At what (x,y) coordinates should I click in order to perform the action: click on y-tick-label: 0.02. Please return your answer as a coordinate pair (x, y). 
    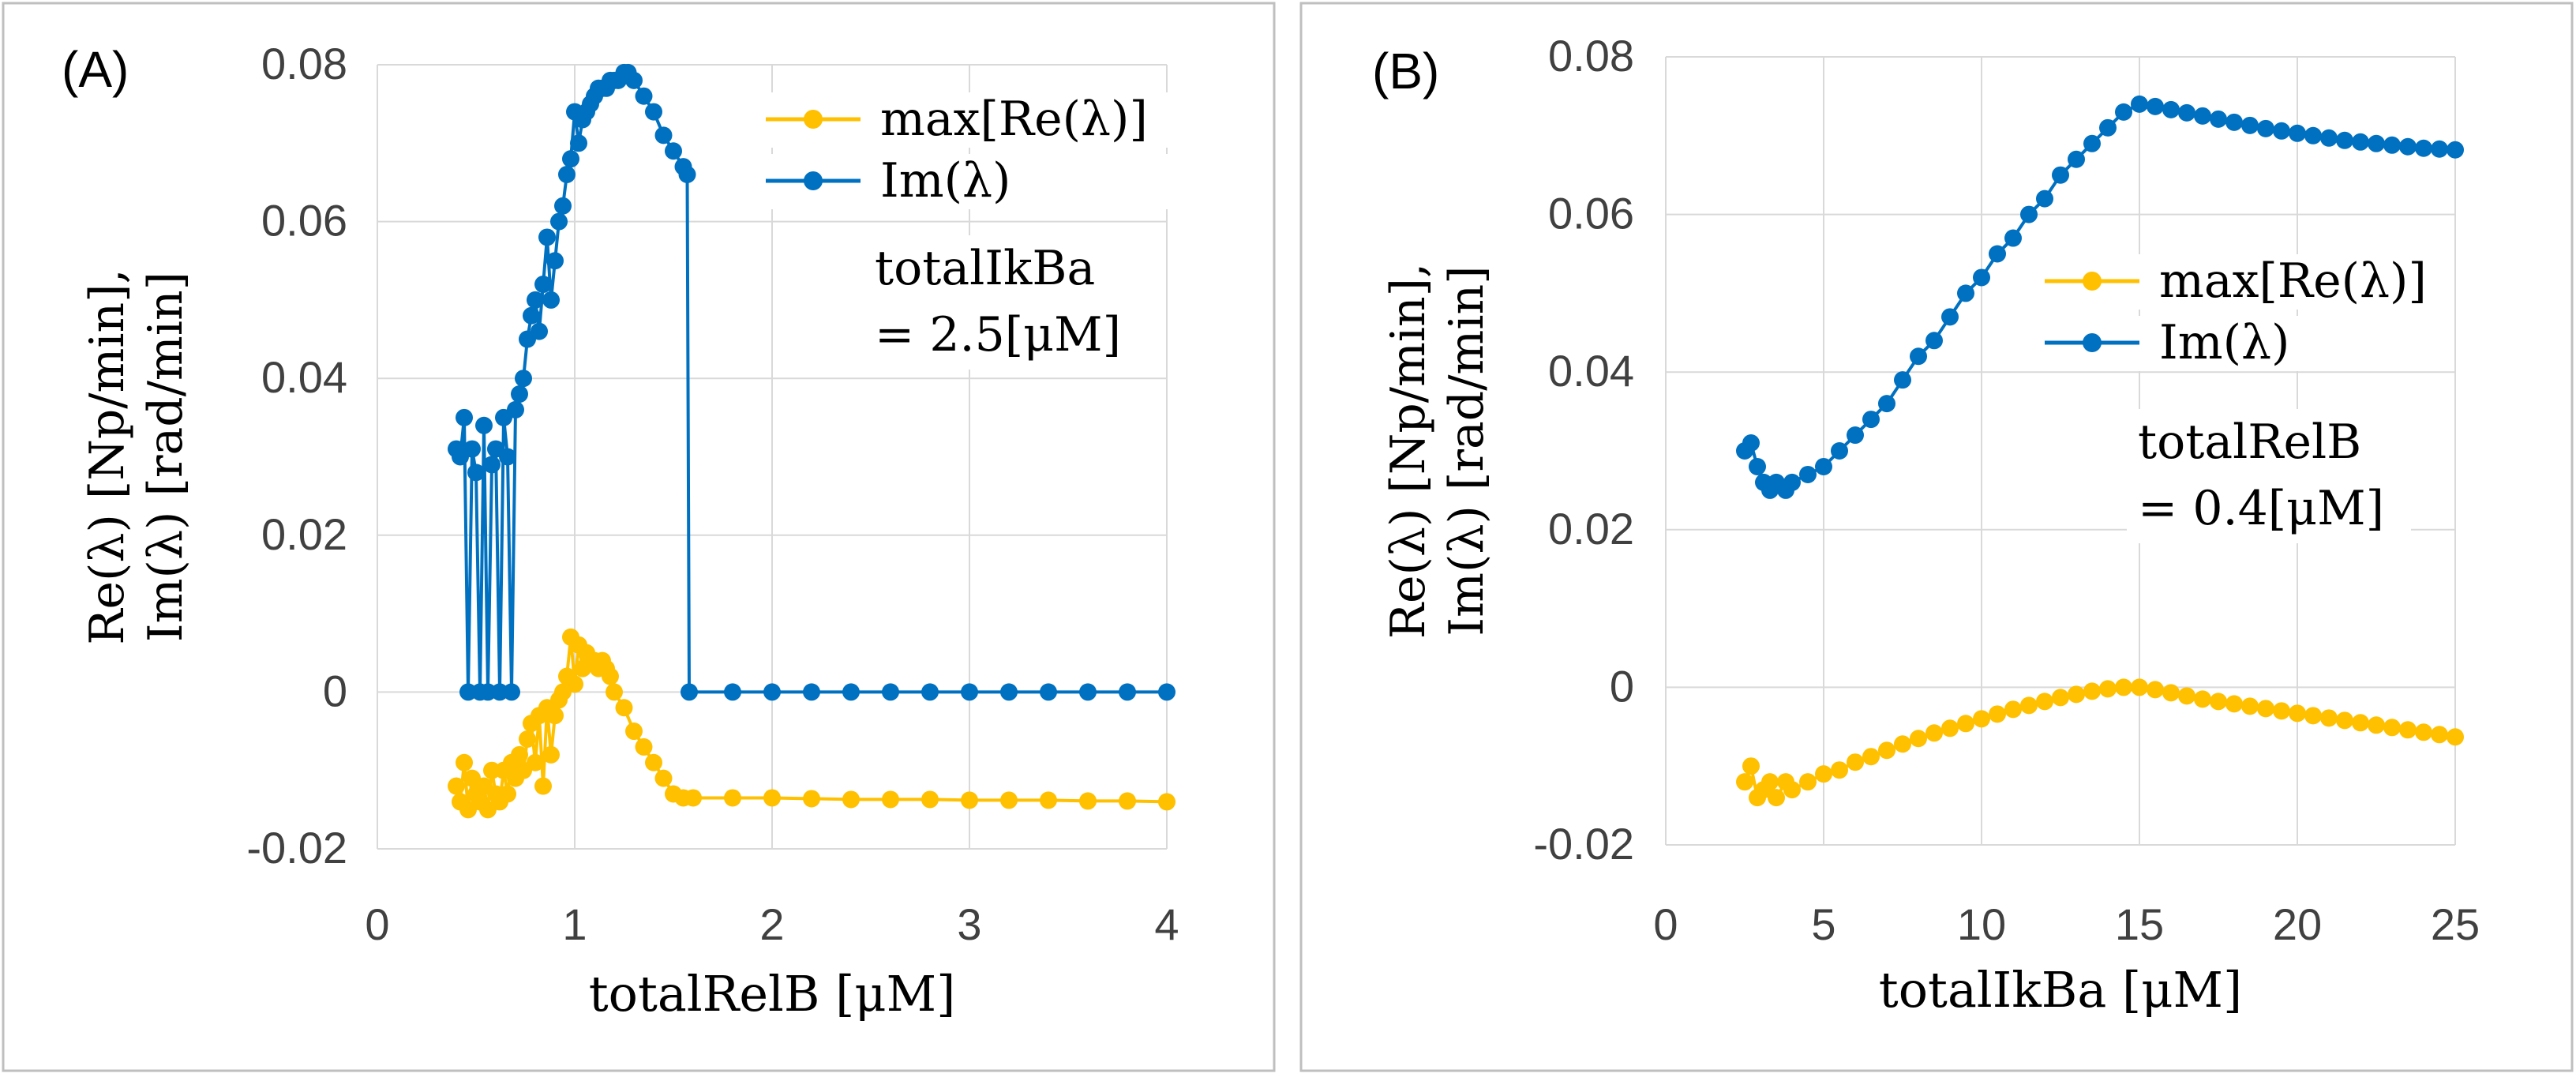
    Looking at the image, I should click on (304, 534).